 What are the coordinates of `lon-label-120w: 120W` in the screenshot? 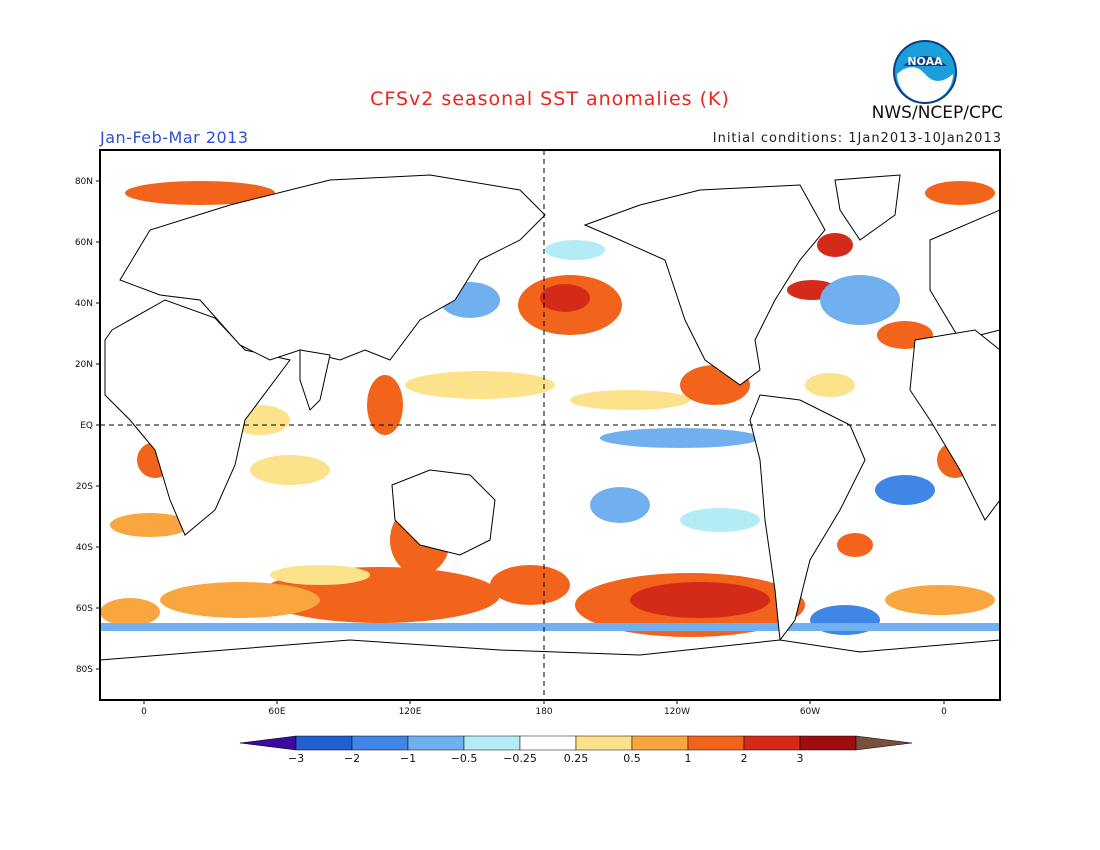 It's located at (677, 712).